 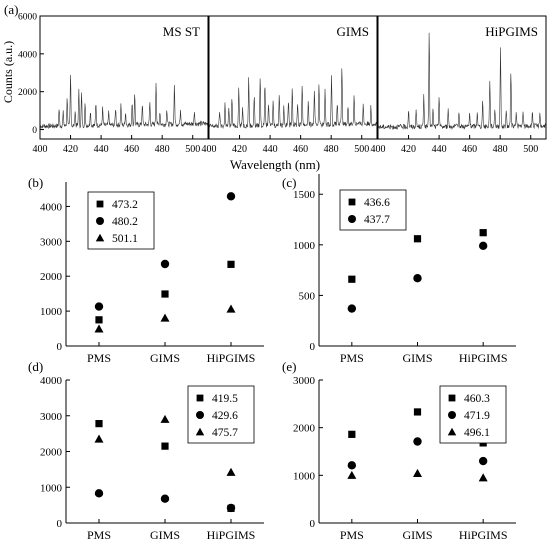 What do you see at coordinates (125, 239) in the screenshot?
I see `legend-label: 501.1` at bounding box center [125, 239].